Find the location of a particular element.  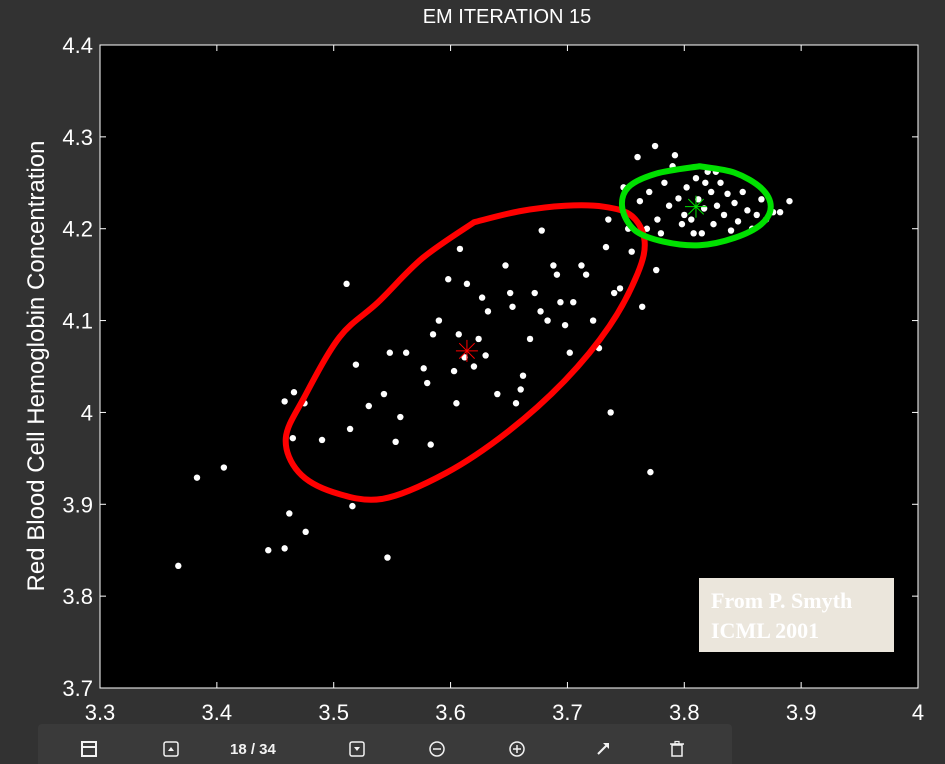

page-indicator: 18 / 34 is located at coordinates (253, 749).